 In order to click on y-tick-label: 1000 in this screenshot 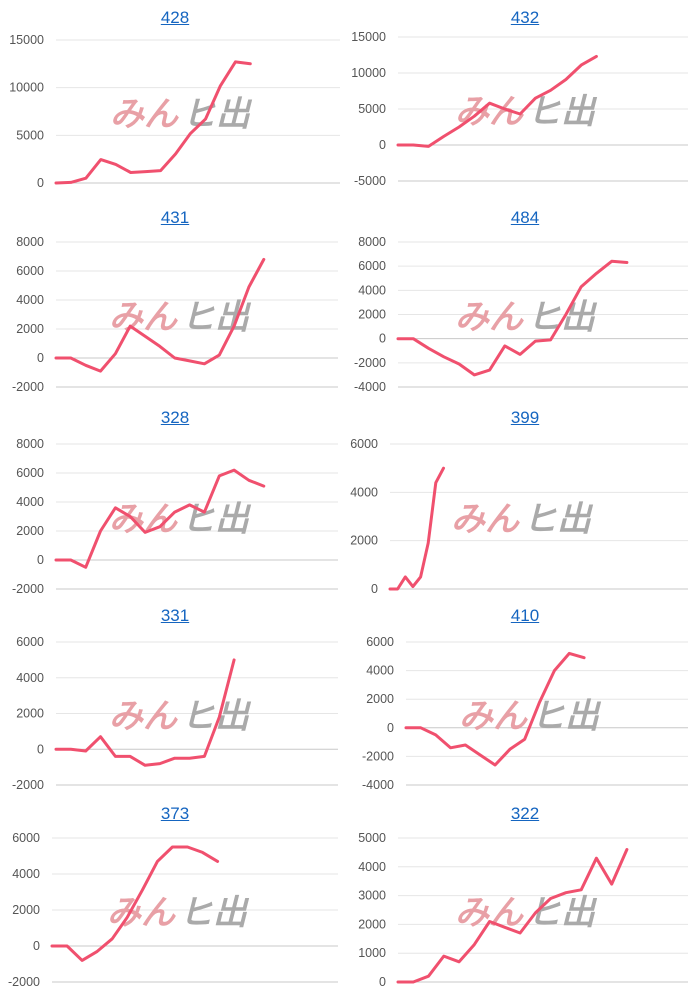, I will do `click(372, 953)`.